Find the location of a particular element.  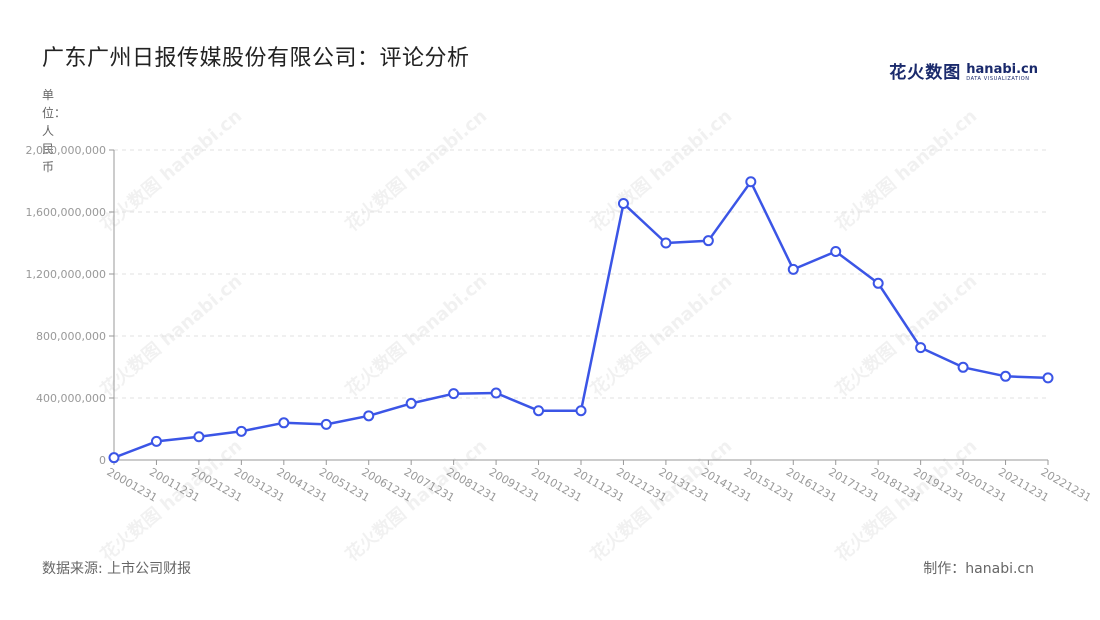

logo-en-text: hanabi.cn is located at coordinates (1002, 69).